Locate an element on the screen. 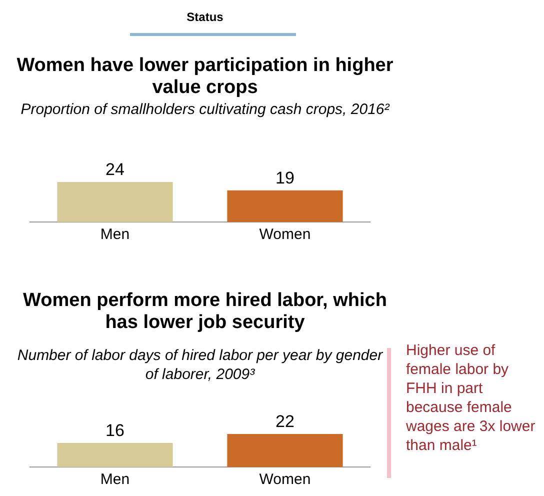  data-label: 24 is located at coordinates (115, 170).